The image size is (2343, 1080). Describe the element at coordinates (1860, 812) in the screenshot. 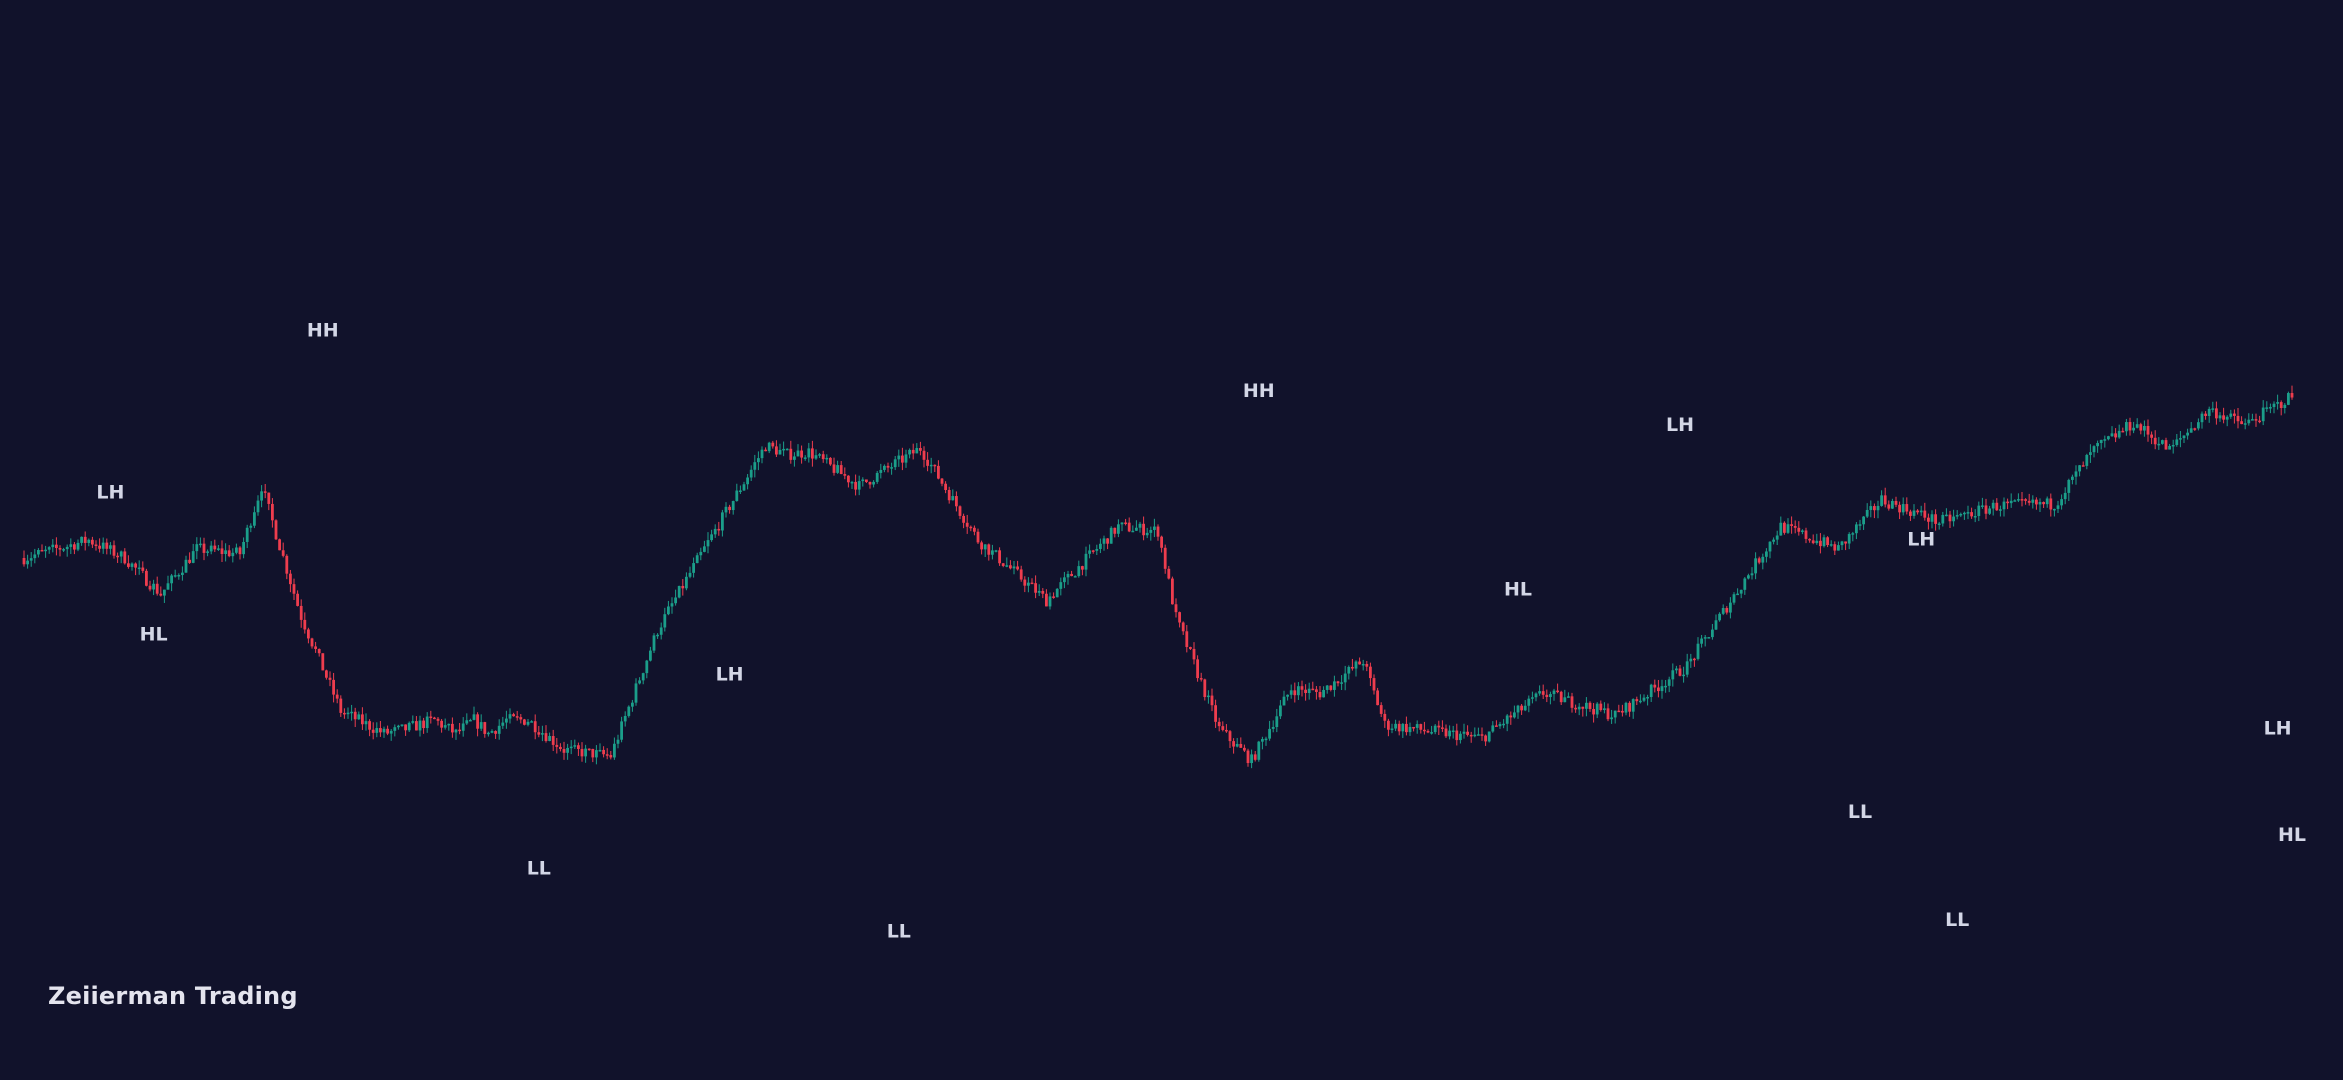

I see `swing-label-ll: LL` at that location.